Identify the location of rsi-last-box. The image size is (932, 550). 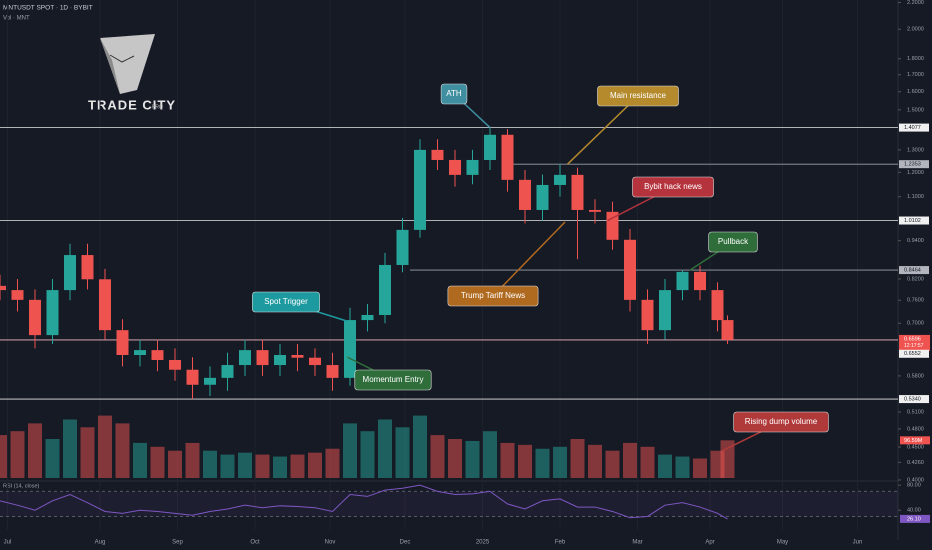
(915, 518).